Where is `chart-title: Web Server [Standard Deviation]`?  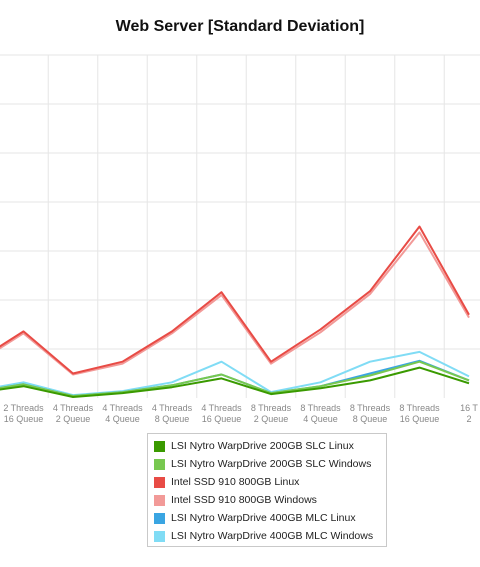 chart-title: Web Server [Standard Deviation] is located at coordinates (240, 26).